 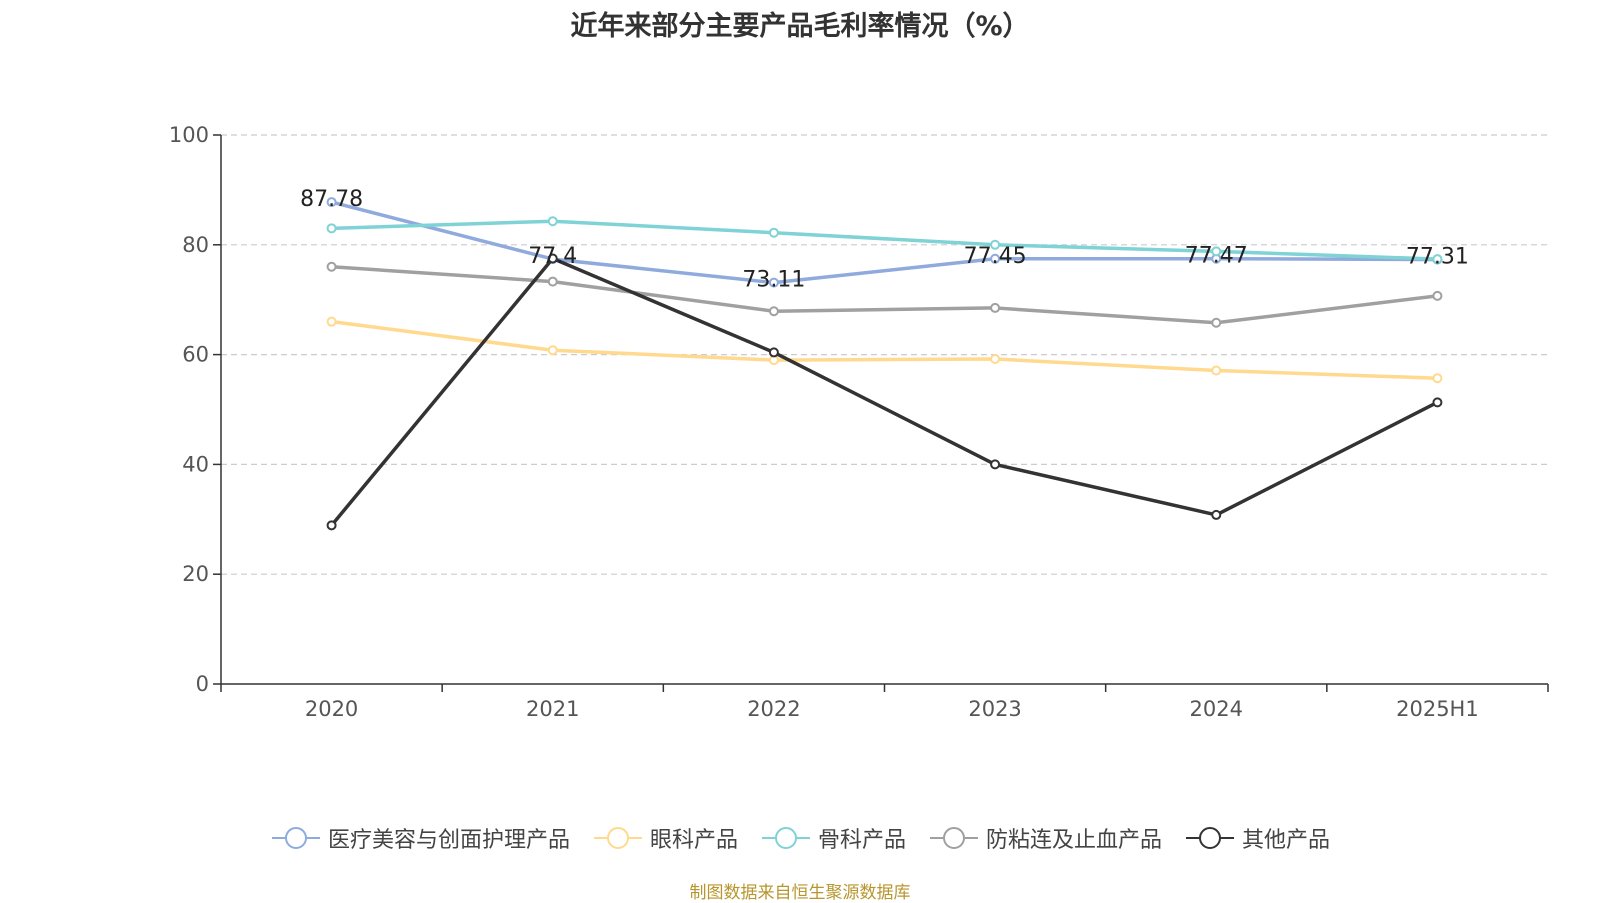 I want to click on legend-label: 其他产品, so click(x=1286, y=840).